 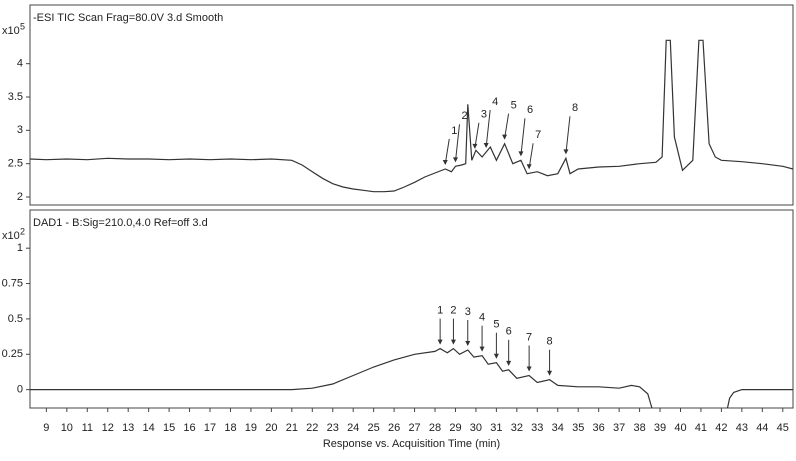 What do you see at coordinates (20, 197) in the screenshot?
I see `y-tick-label: 2` at bounding box center [20, 197].